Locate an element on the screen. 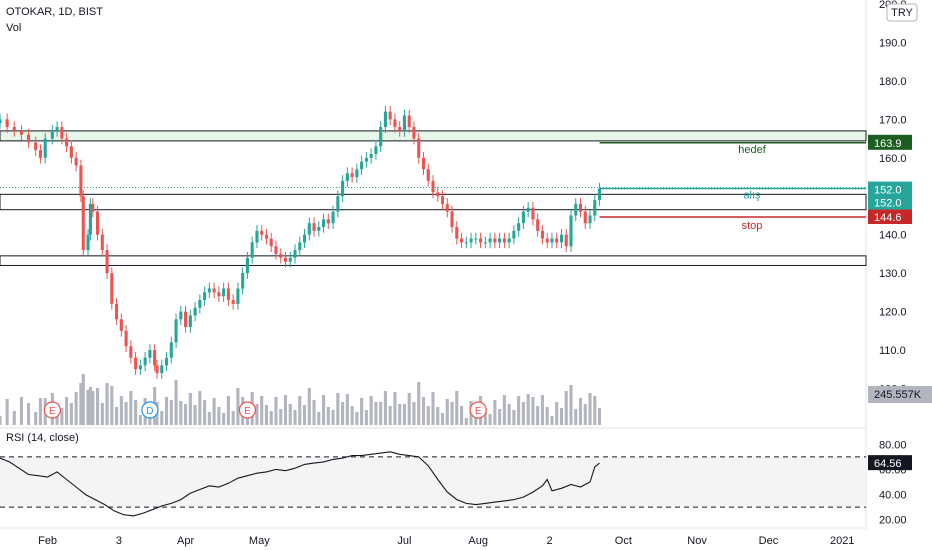 This screenshot has height=550, width=932. rsi-band-fill is located at coordinates (433, 482).